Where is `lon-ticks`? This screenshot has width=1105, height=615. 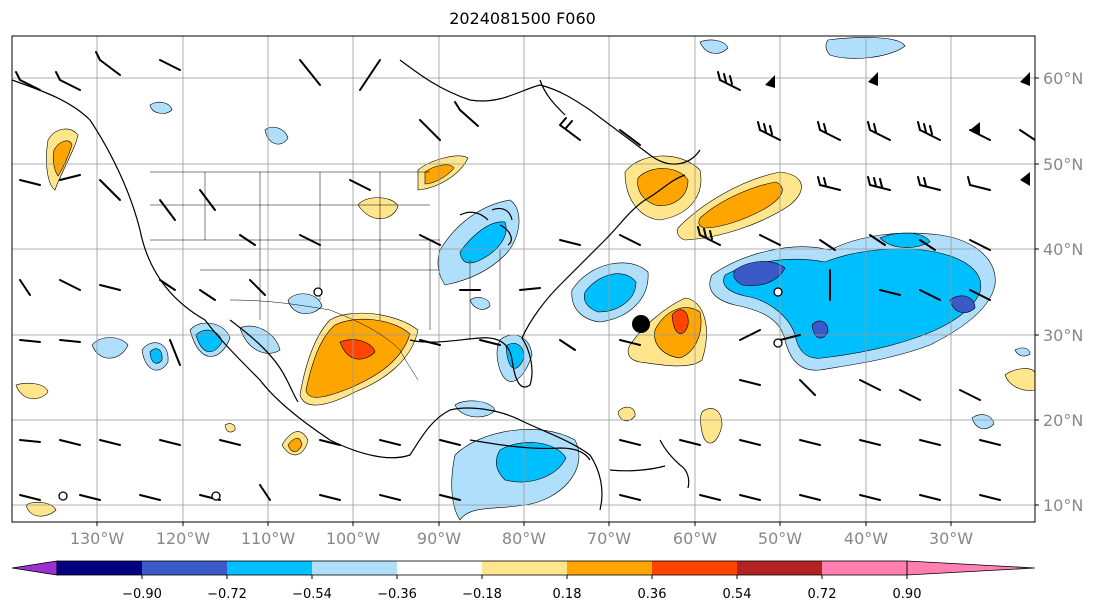
lon-ticks is located at coordinates (524, 524).